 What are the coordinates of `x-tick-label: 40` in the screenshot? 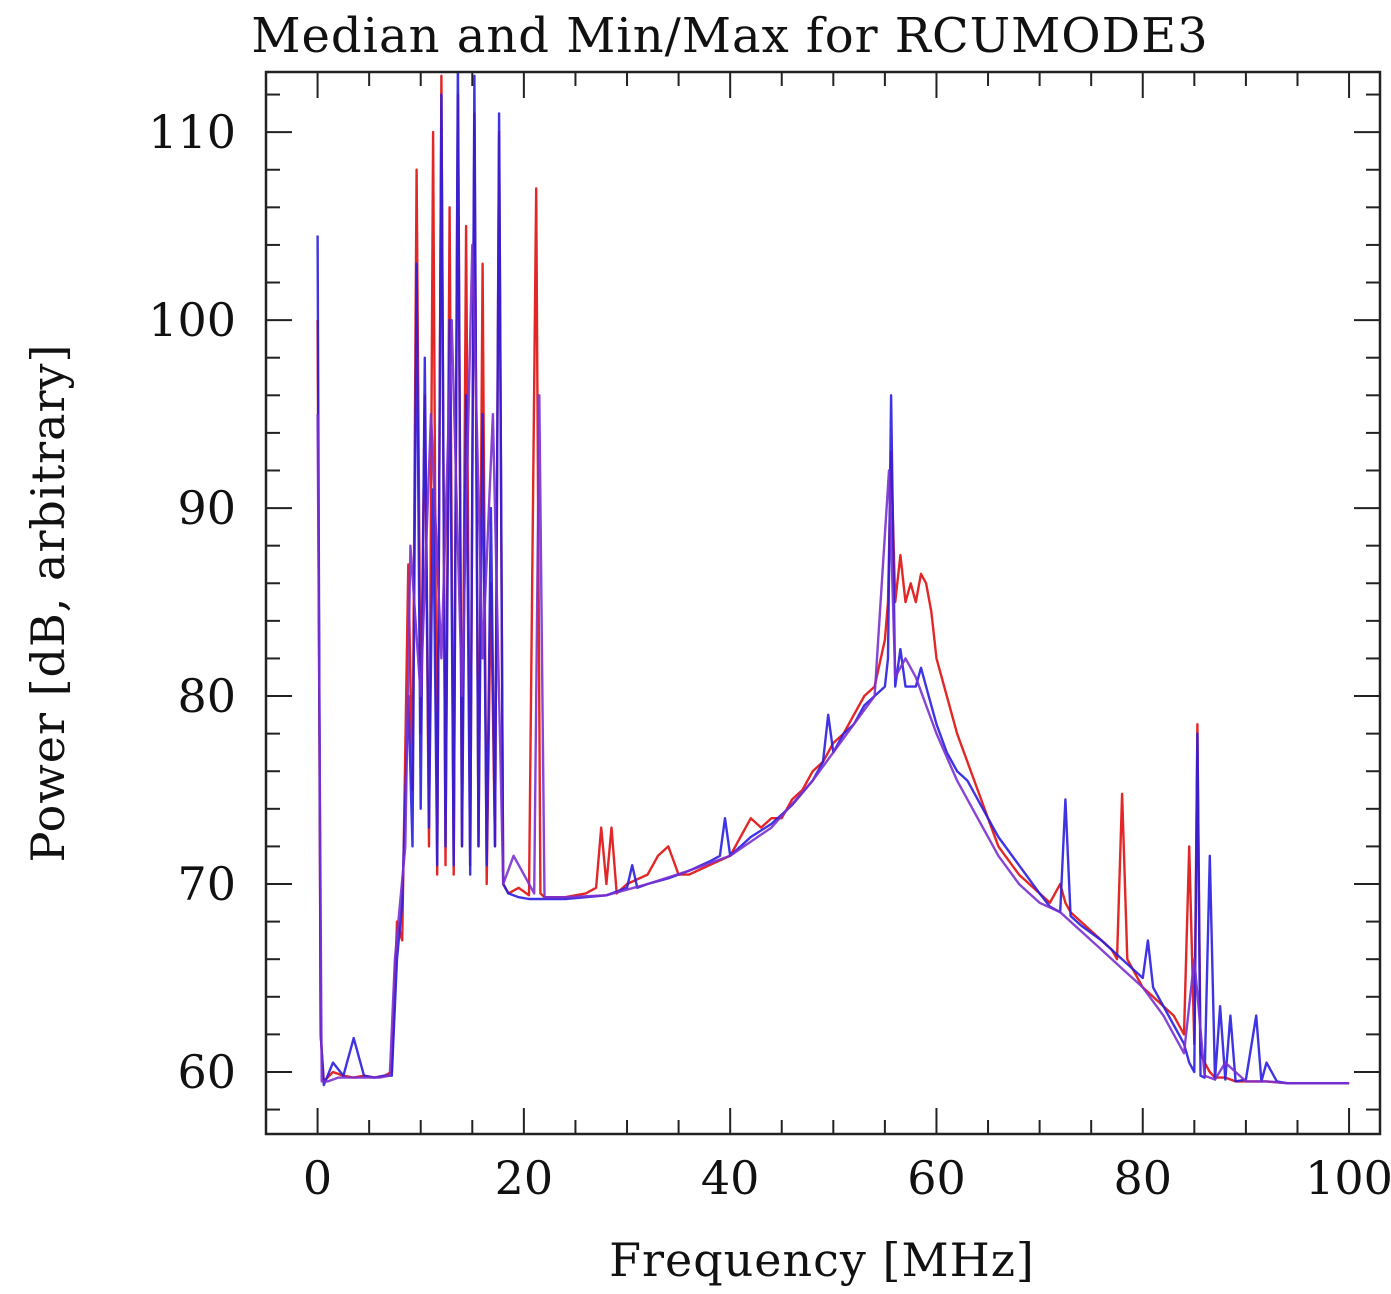 It's located at (730, 1178).